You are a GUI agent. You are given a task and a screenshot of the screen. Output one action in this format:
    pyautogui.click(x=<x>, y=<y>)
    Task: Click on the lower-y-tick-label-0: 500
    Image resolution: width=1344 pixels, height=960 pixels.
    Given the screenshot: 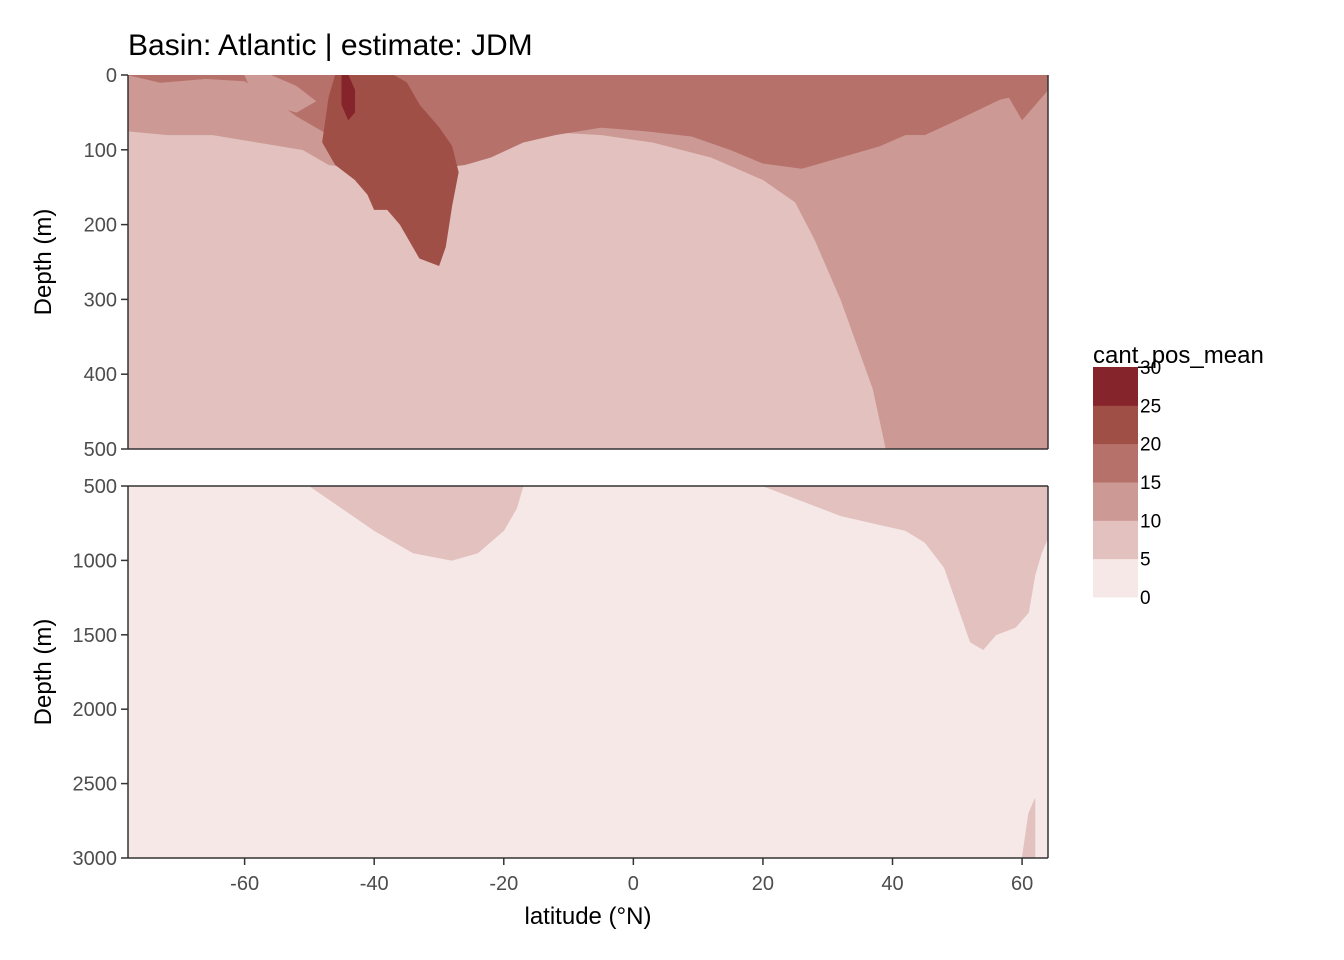 What is the action you would take?
    pyautogui.click(x=100, y=487)
    